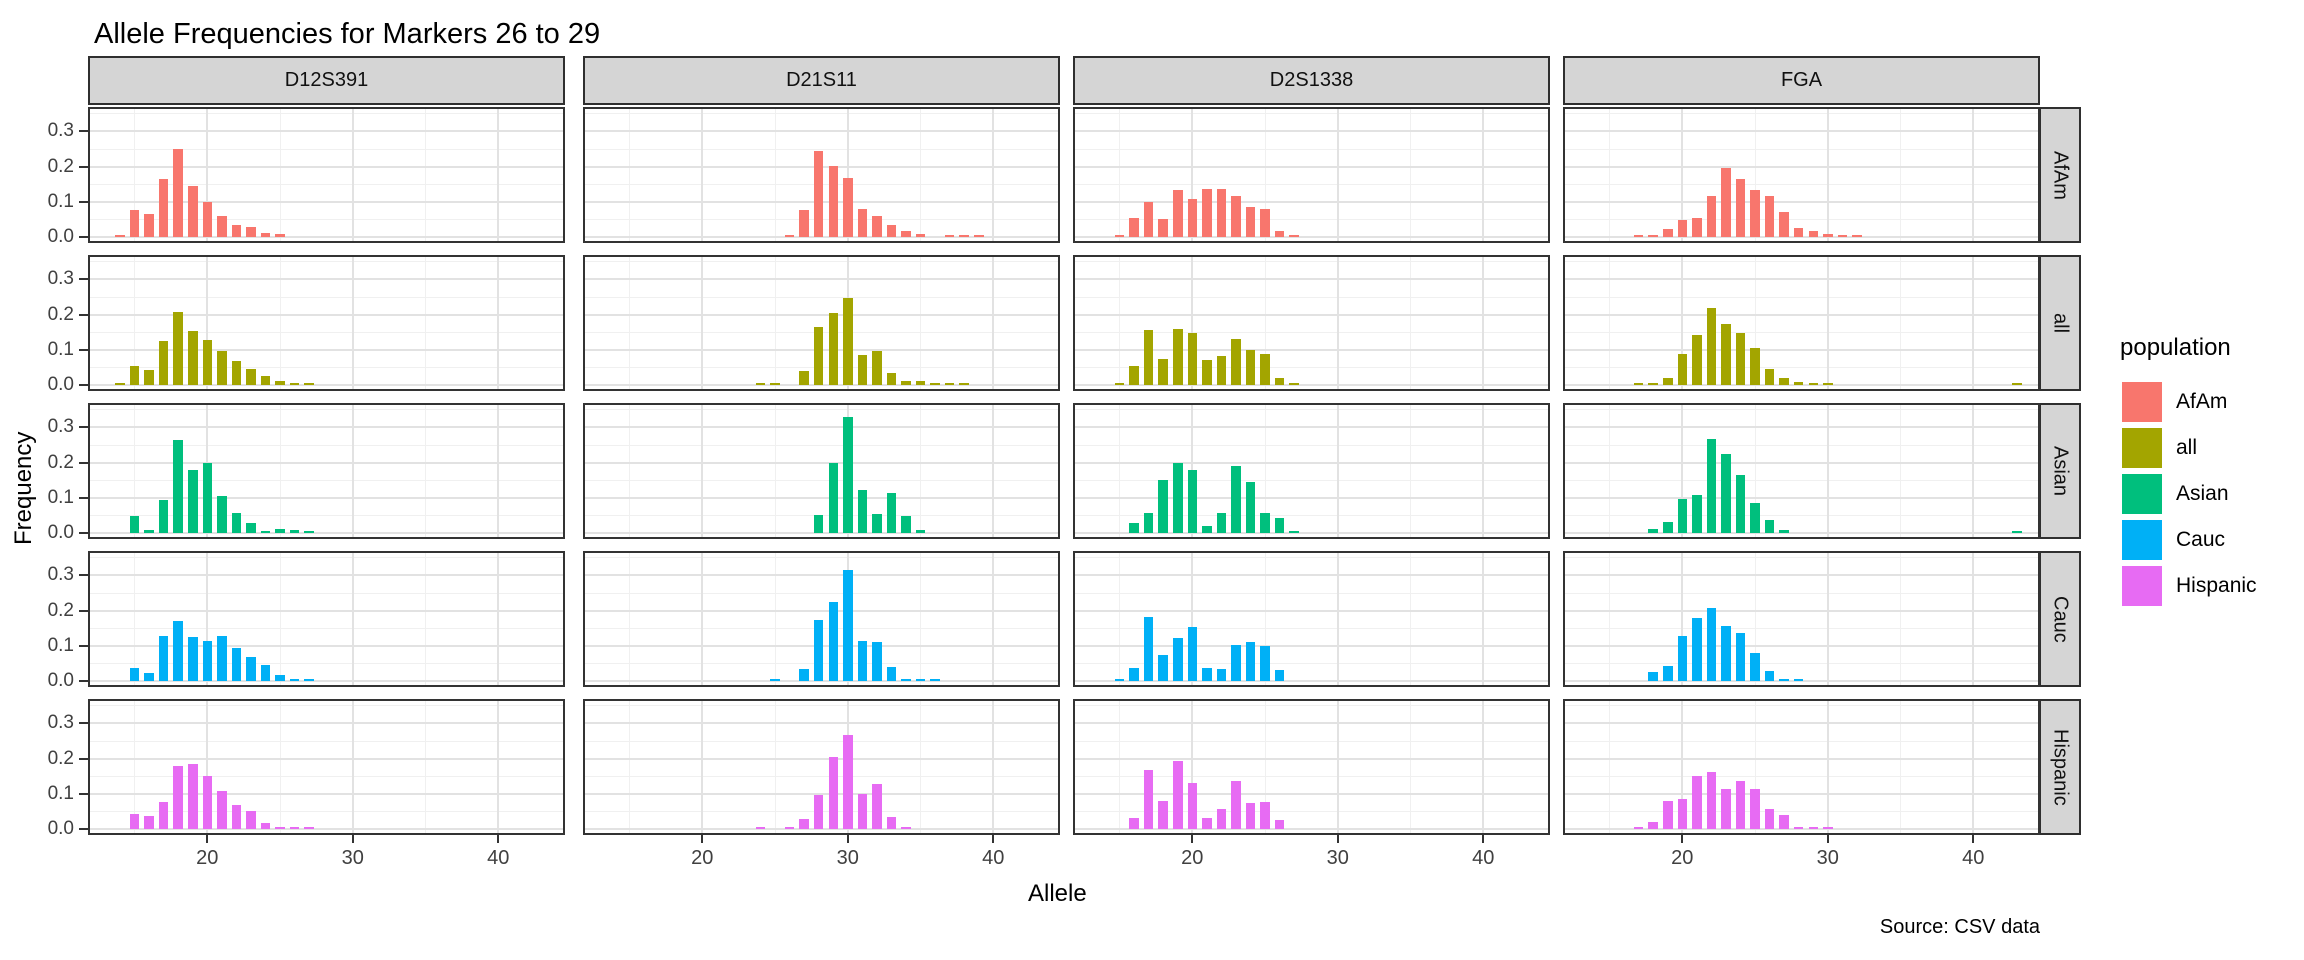 The width and height of the screenshot is (2304, 960). I want to click on legend-swatch-Asian, so click(2142, 494).